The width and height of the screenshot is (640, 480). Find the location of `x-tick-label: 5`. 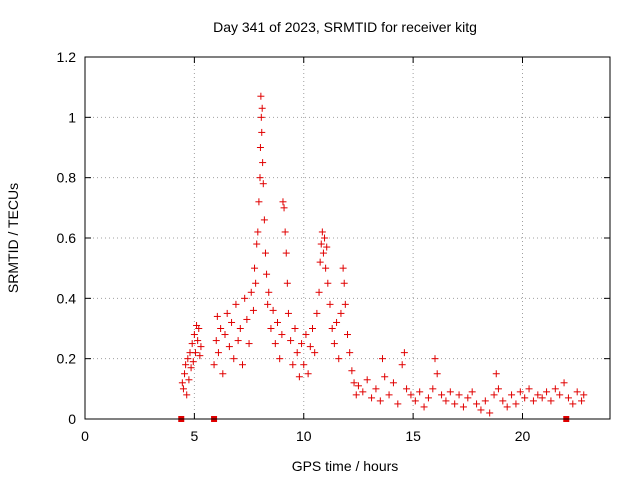

x-tick-label: 5 is located at coordinates (194, 436).